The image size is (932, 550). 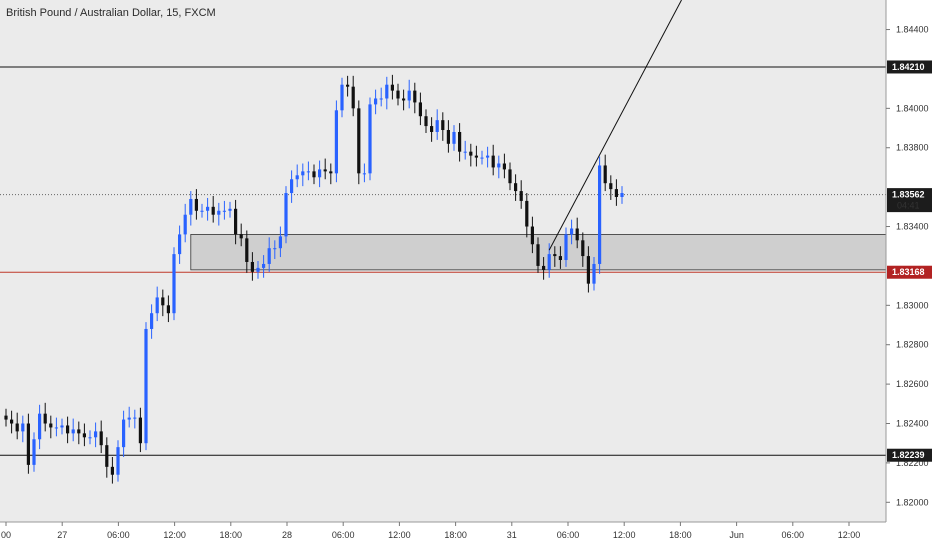 What do you see at coordinates (908, 195) in the screenshot?
I see `price-tag-label: 1.83562` at bounding box center [908, 195].